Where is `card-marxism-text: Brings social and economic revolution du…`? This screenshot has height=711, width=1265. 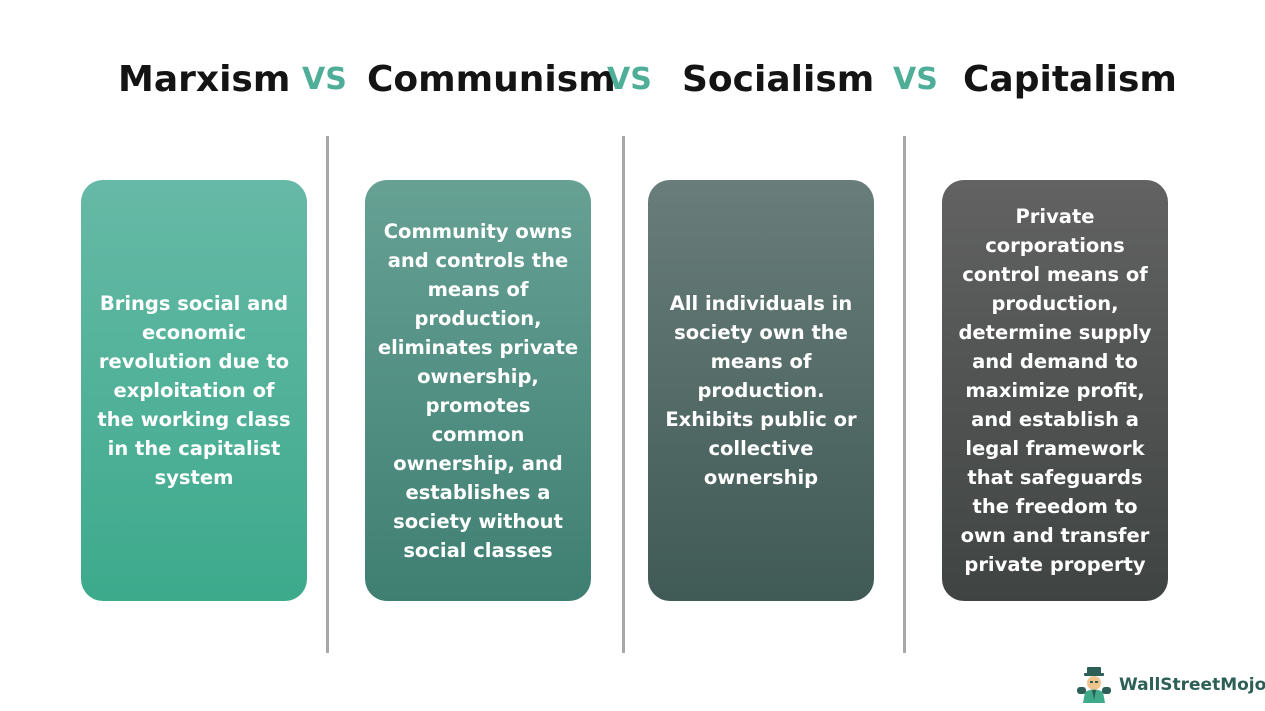 card-marxism-text: Brings social and economic revolution du… is located at coordinates (194, 390).